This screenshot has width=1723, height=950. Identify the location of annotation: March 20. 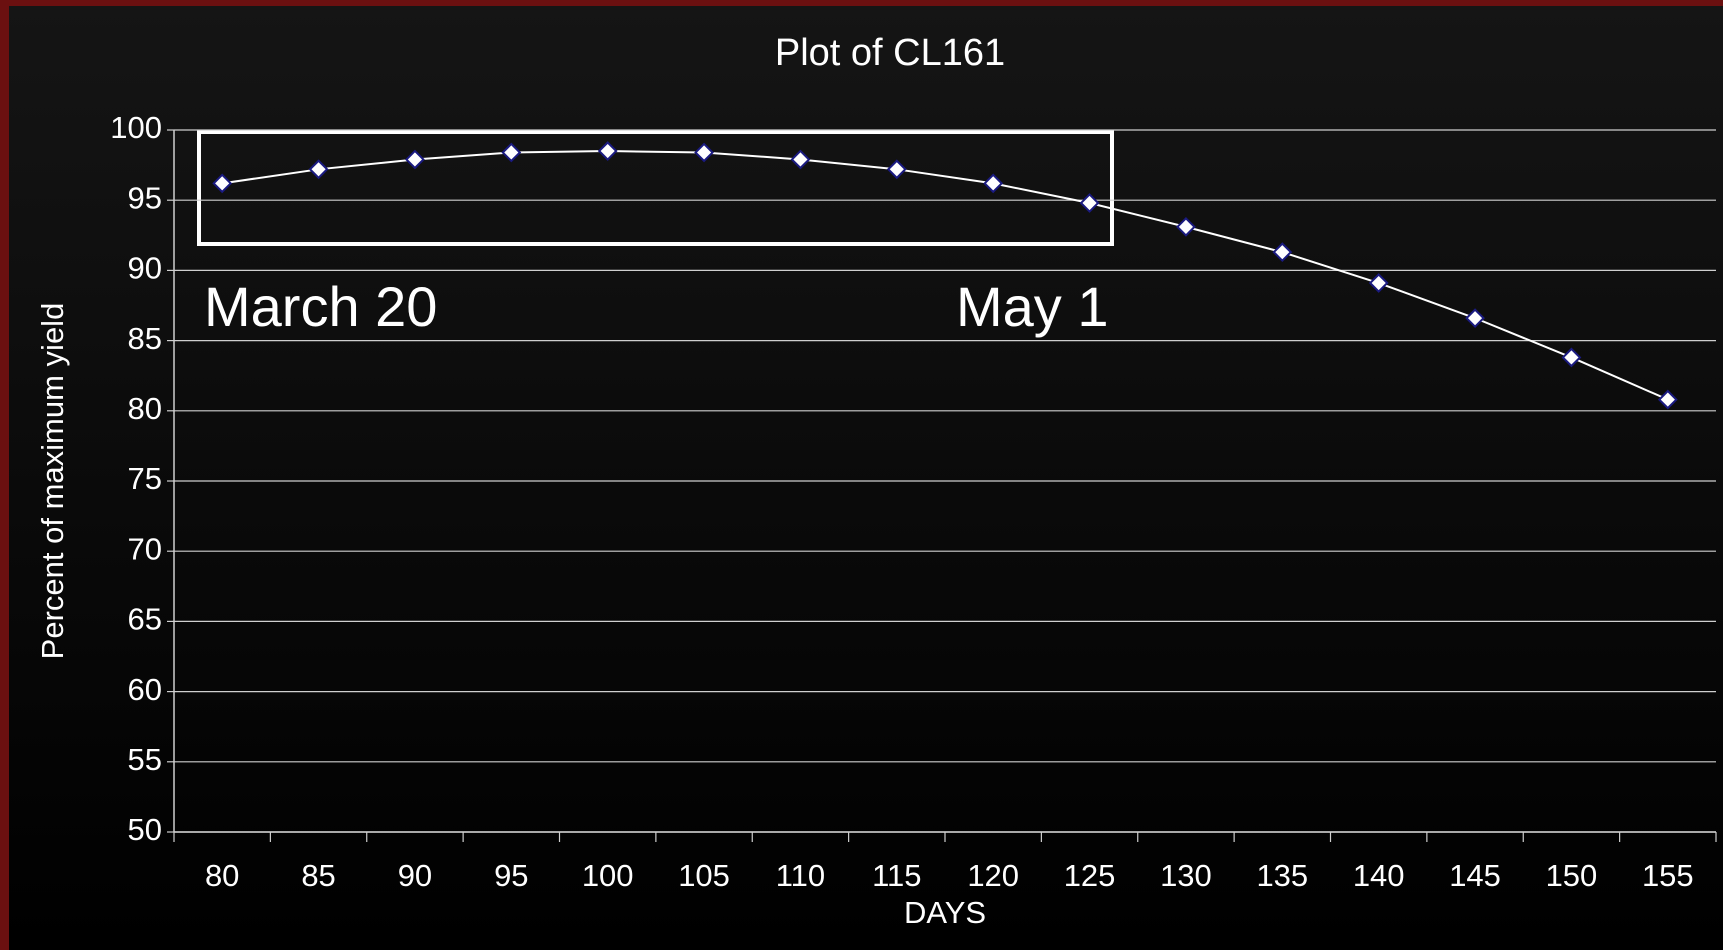
(320, 306).